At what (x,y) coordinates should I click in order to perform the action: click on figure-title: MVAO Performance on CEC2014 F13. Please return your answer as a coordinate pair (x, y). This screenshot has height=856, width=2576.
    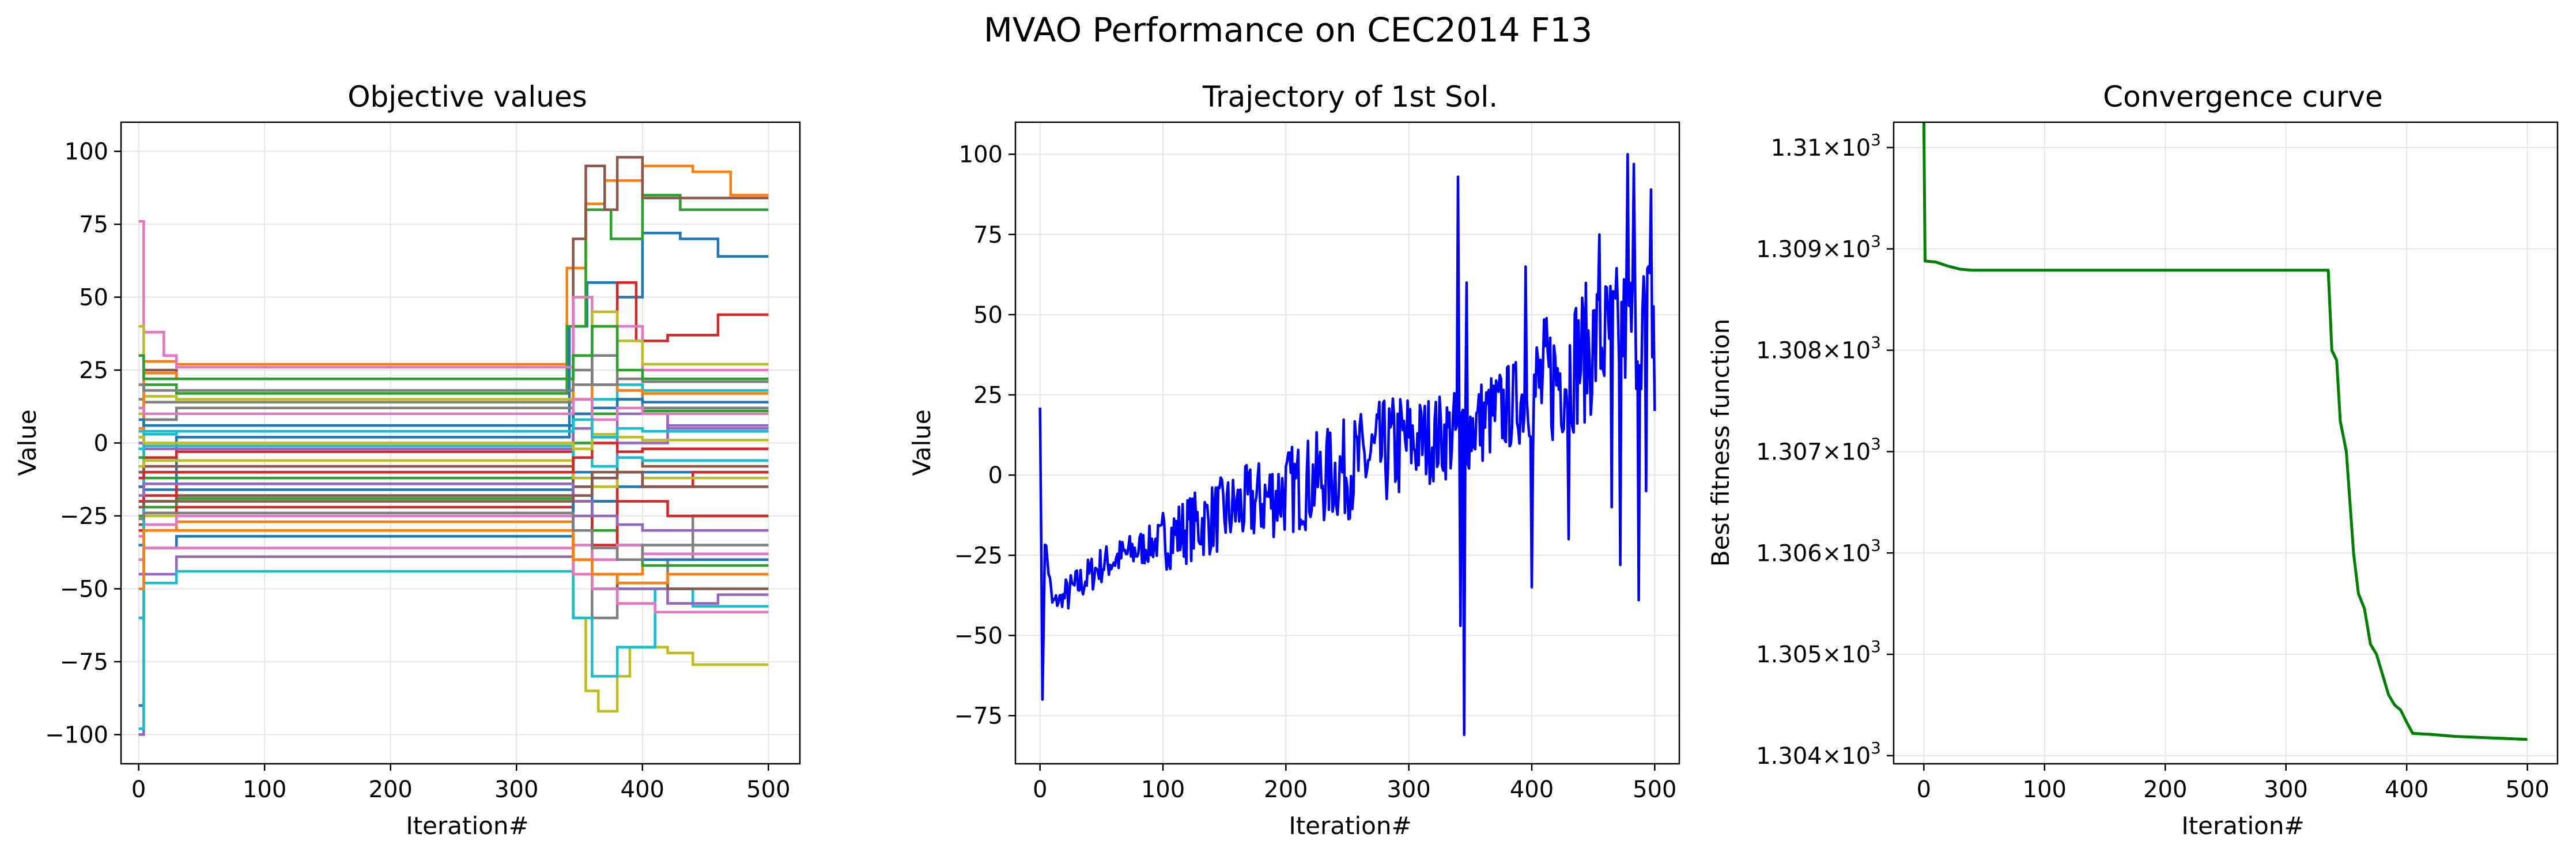
    Looking at the image, I should click on (1288, 30).